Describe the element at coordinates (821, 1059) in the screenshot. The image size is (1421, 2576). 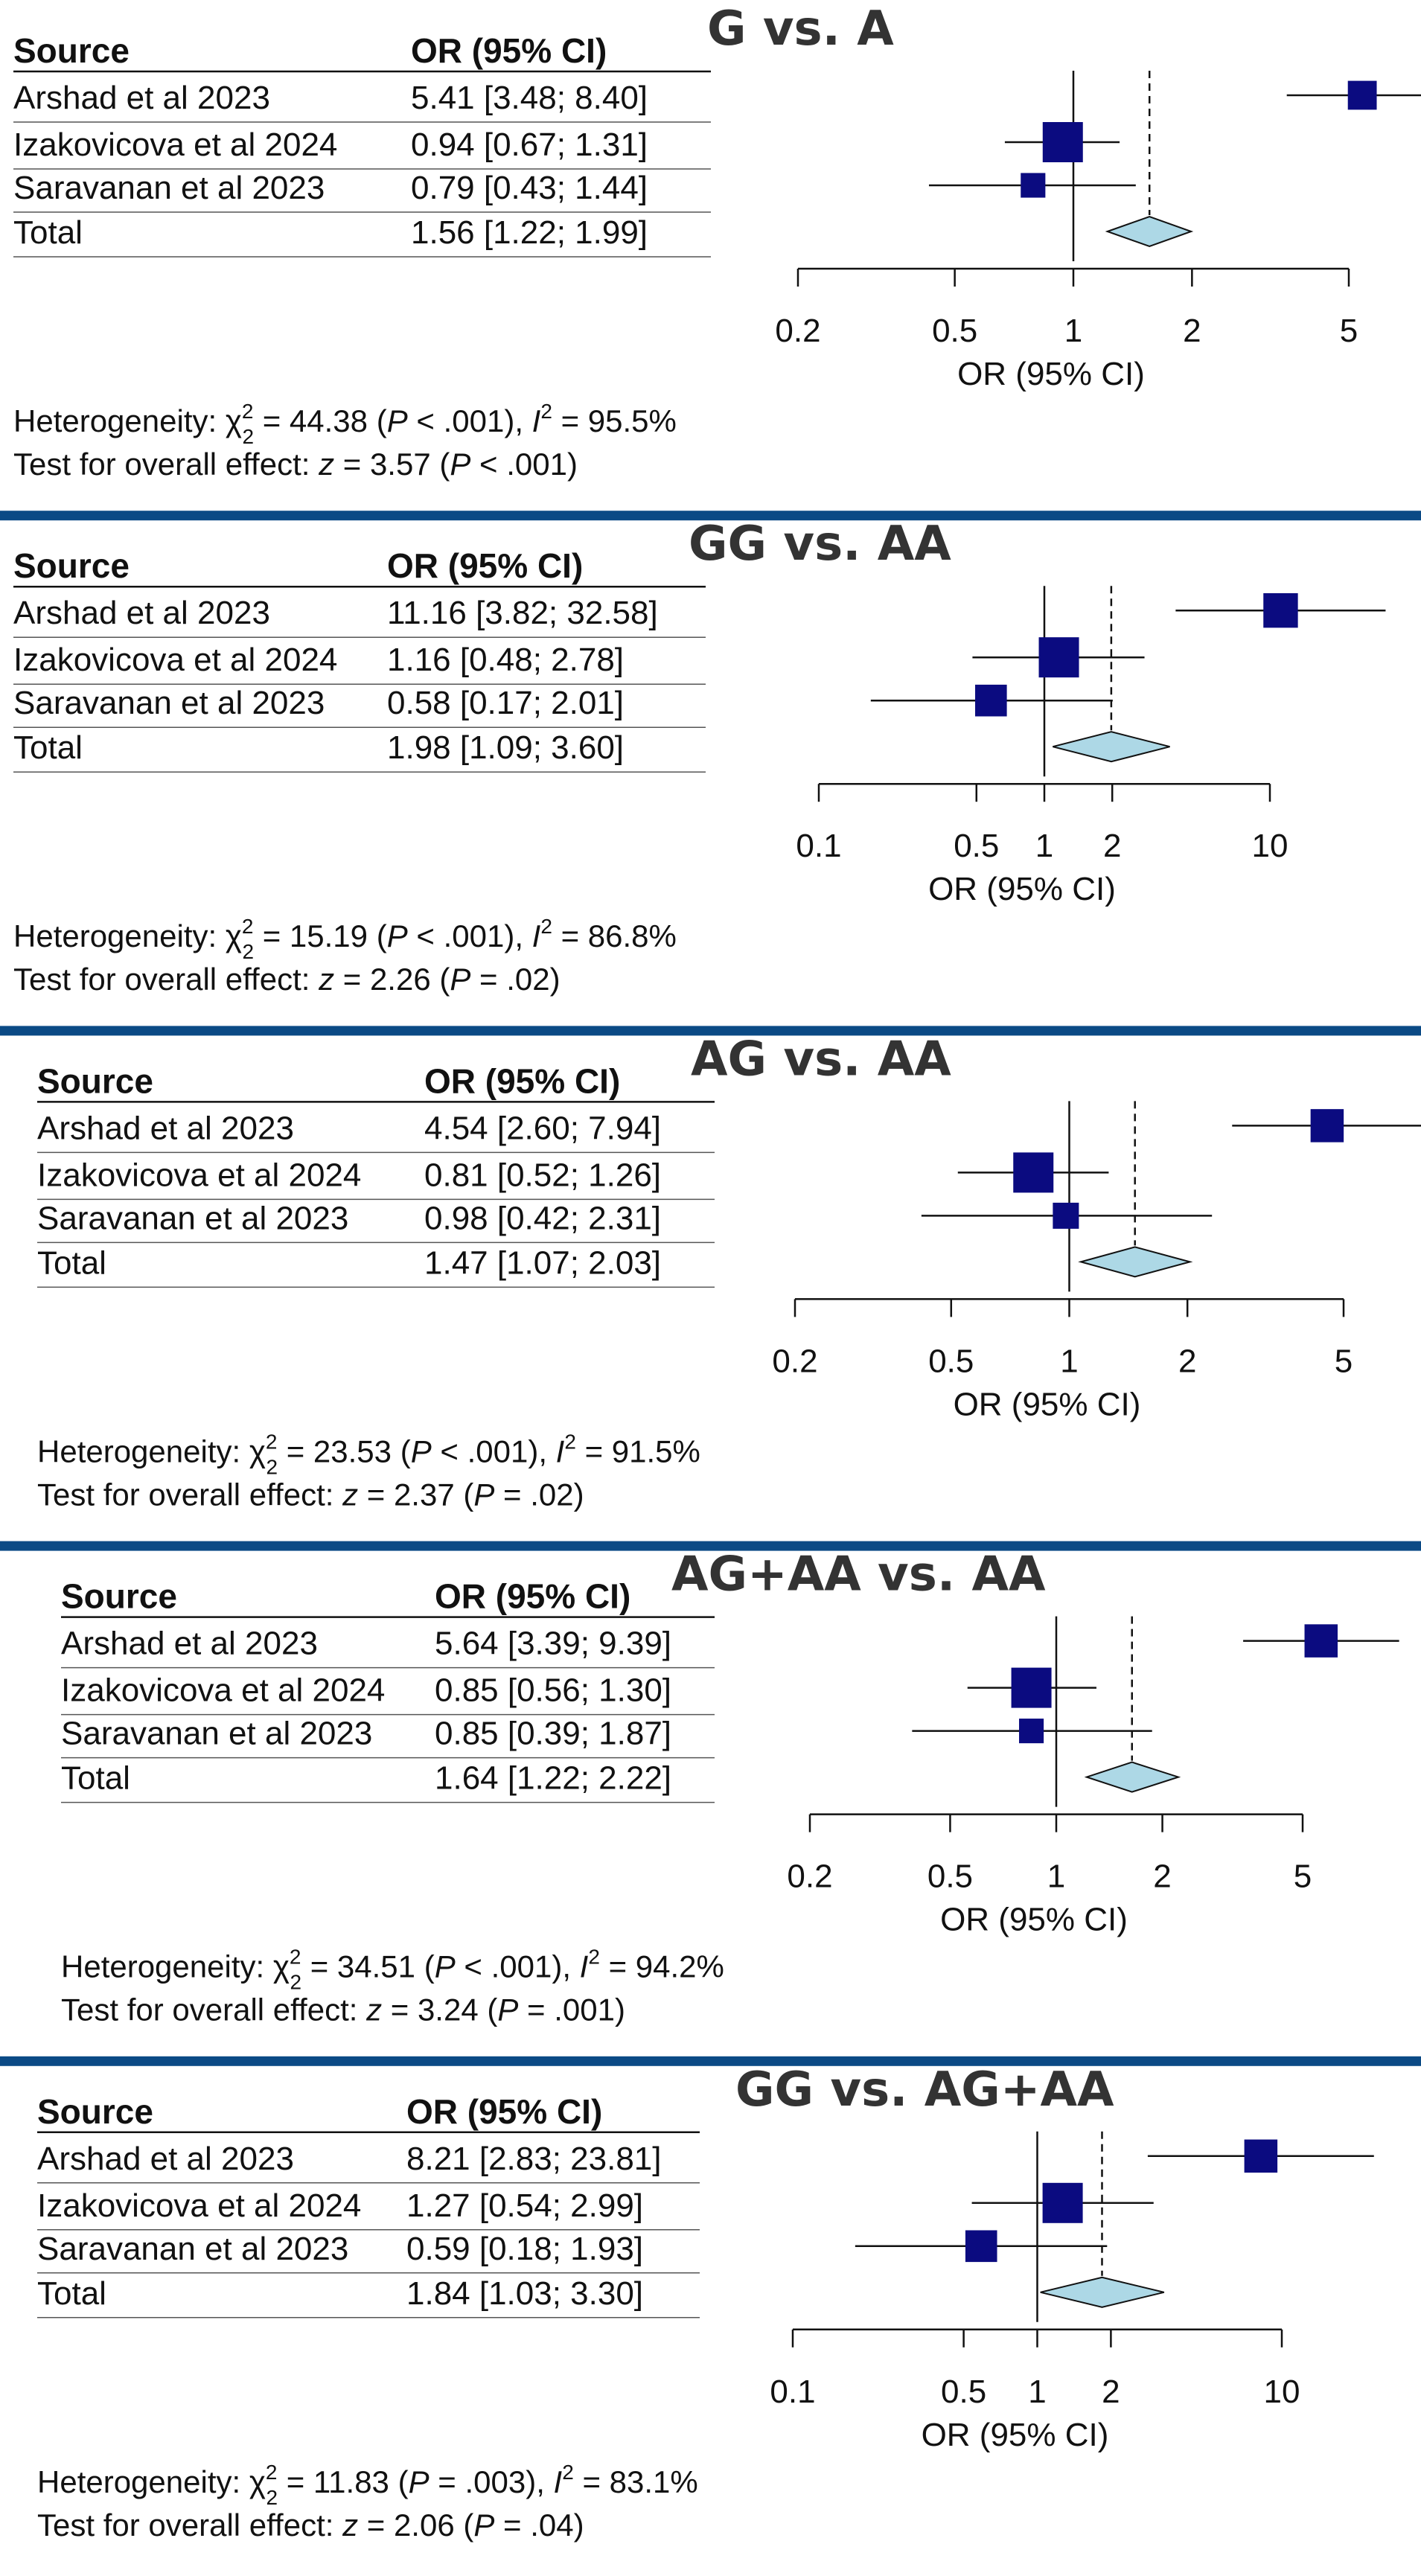
I see `panel-title: AG vs. AA` at that location.